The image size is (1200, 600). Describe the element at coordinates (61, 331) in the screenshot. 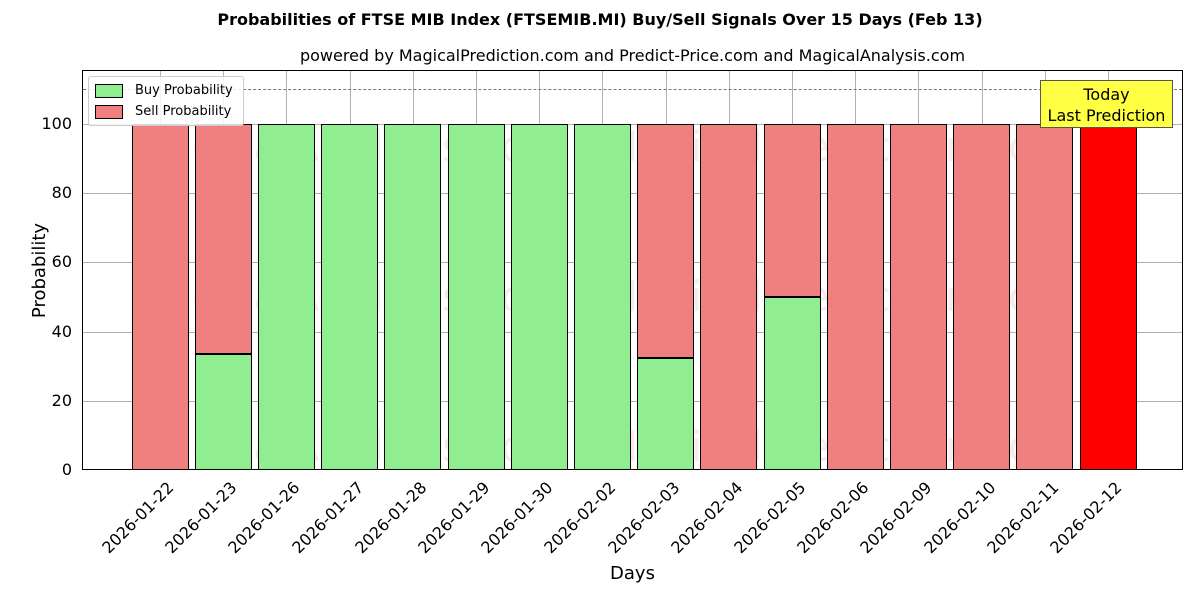

I see `y-tick: 40` at that location.